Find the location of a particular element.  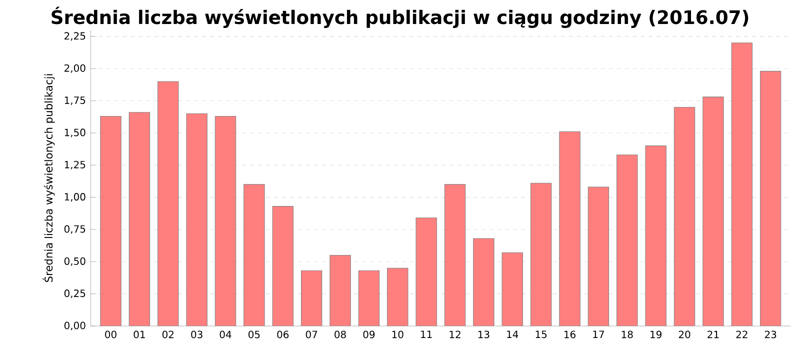

y-tick-label: 2,25 is located at coordinates (75, 36).